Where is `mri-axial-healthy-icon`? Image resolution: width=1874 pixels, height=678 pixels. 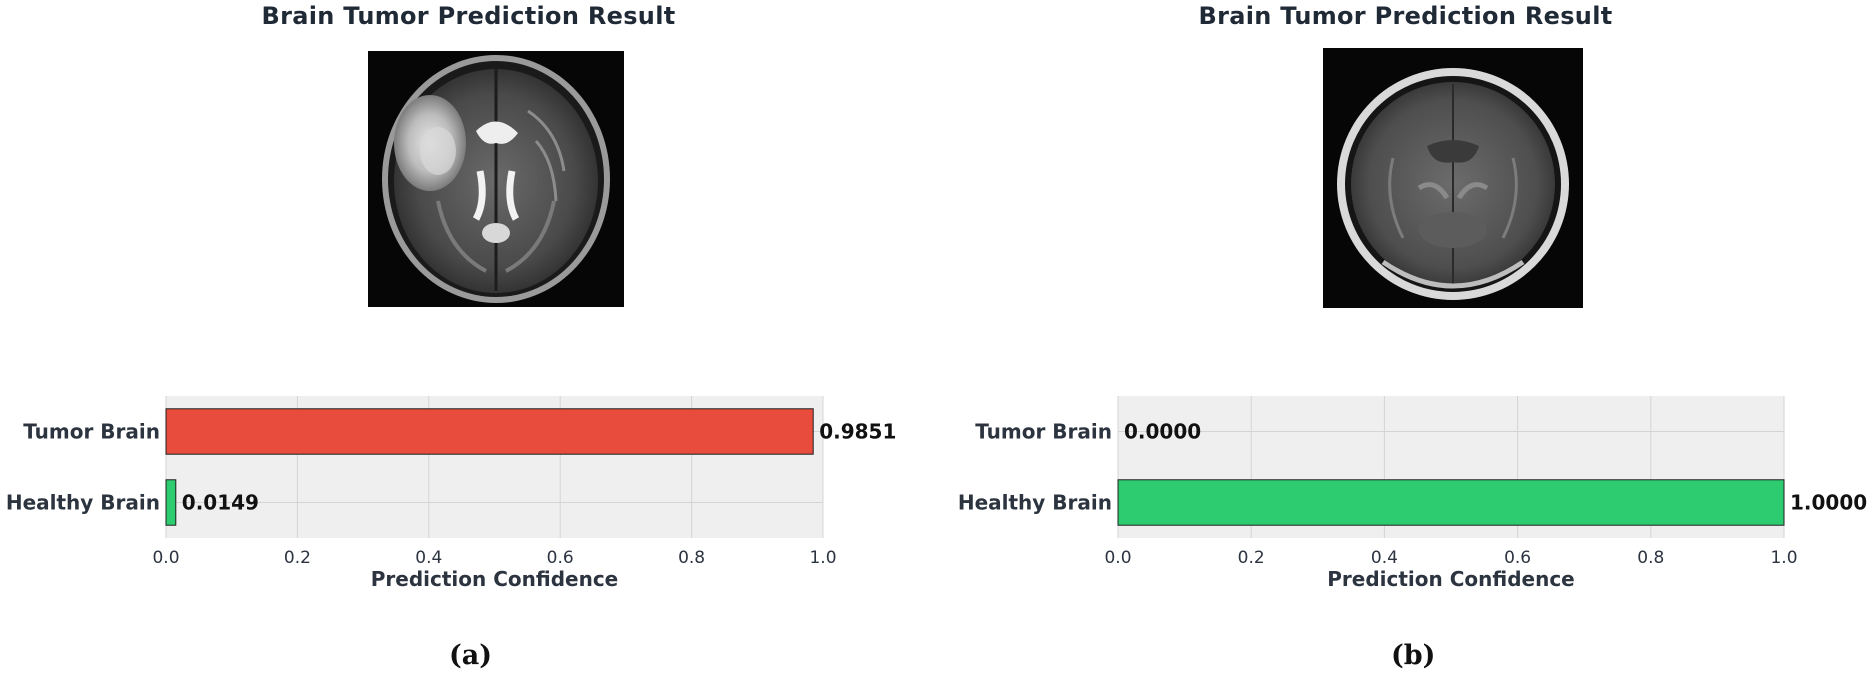
mri-axial-healthy-icon is located at coordinates (1453, 184).